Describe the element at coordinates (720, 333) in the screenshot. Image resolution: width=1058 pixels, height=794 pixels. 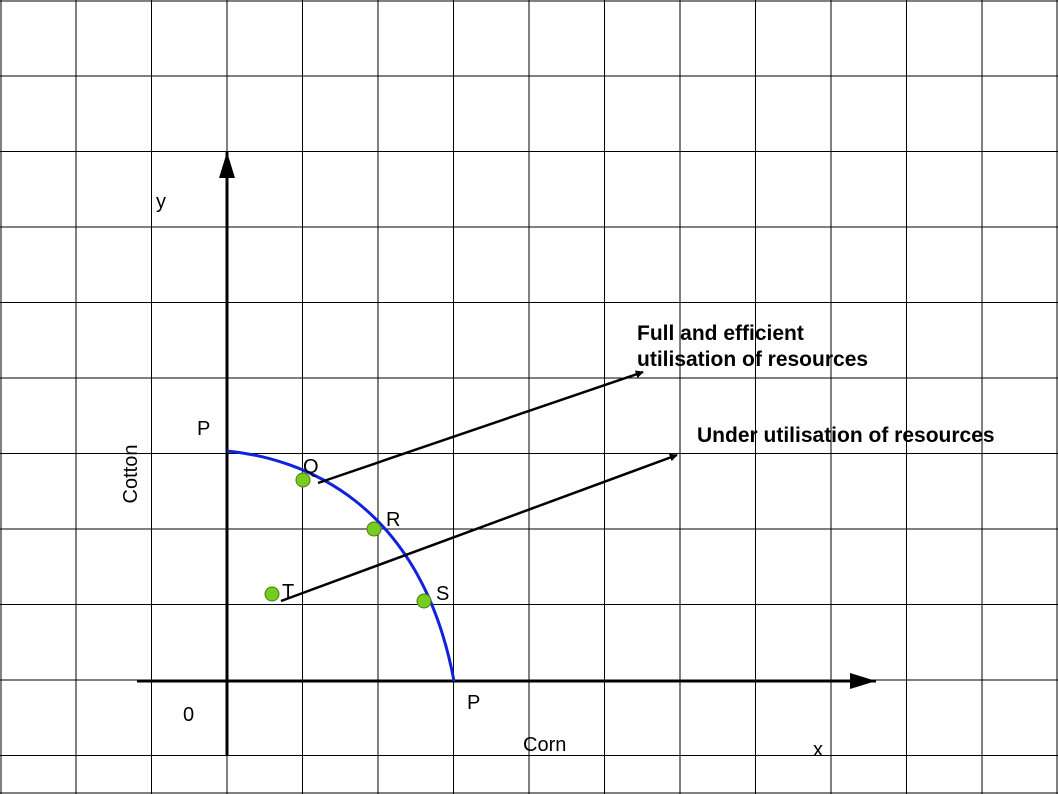
I see `full-utilisation-label-line1: Full and efficient` at that location.